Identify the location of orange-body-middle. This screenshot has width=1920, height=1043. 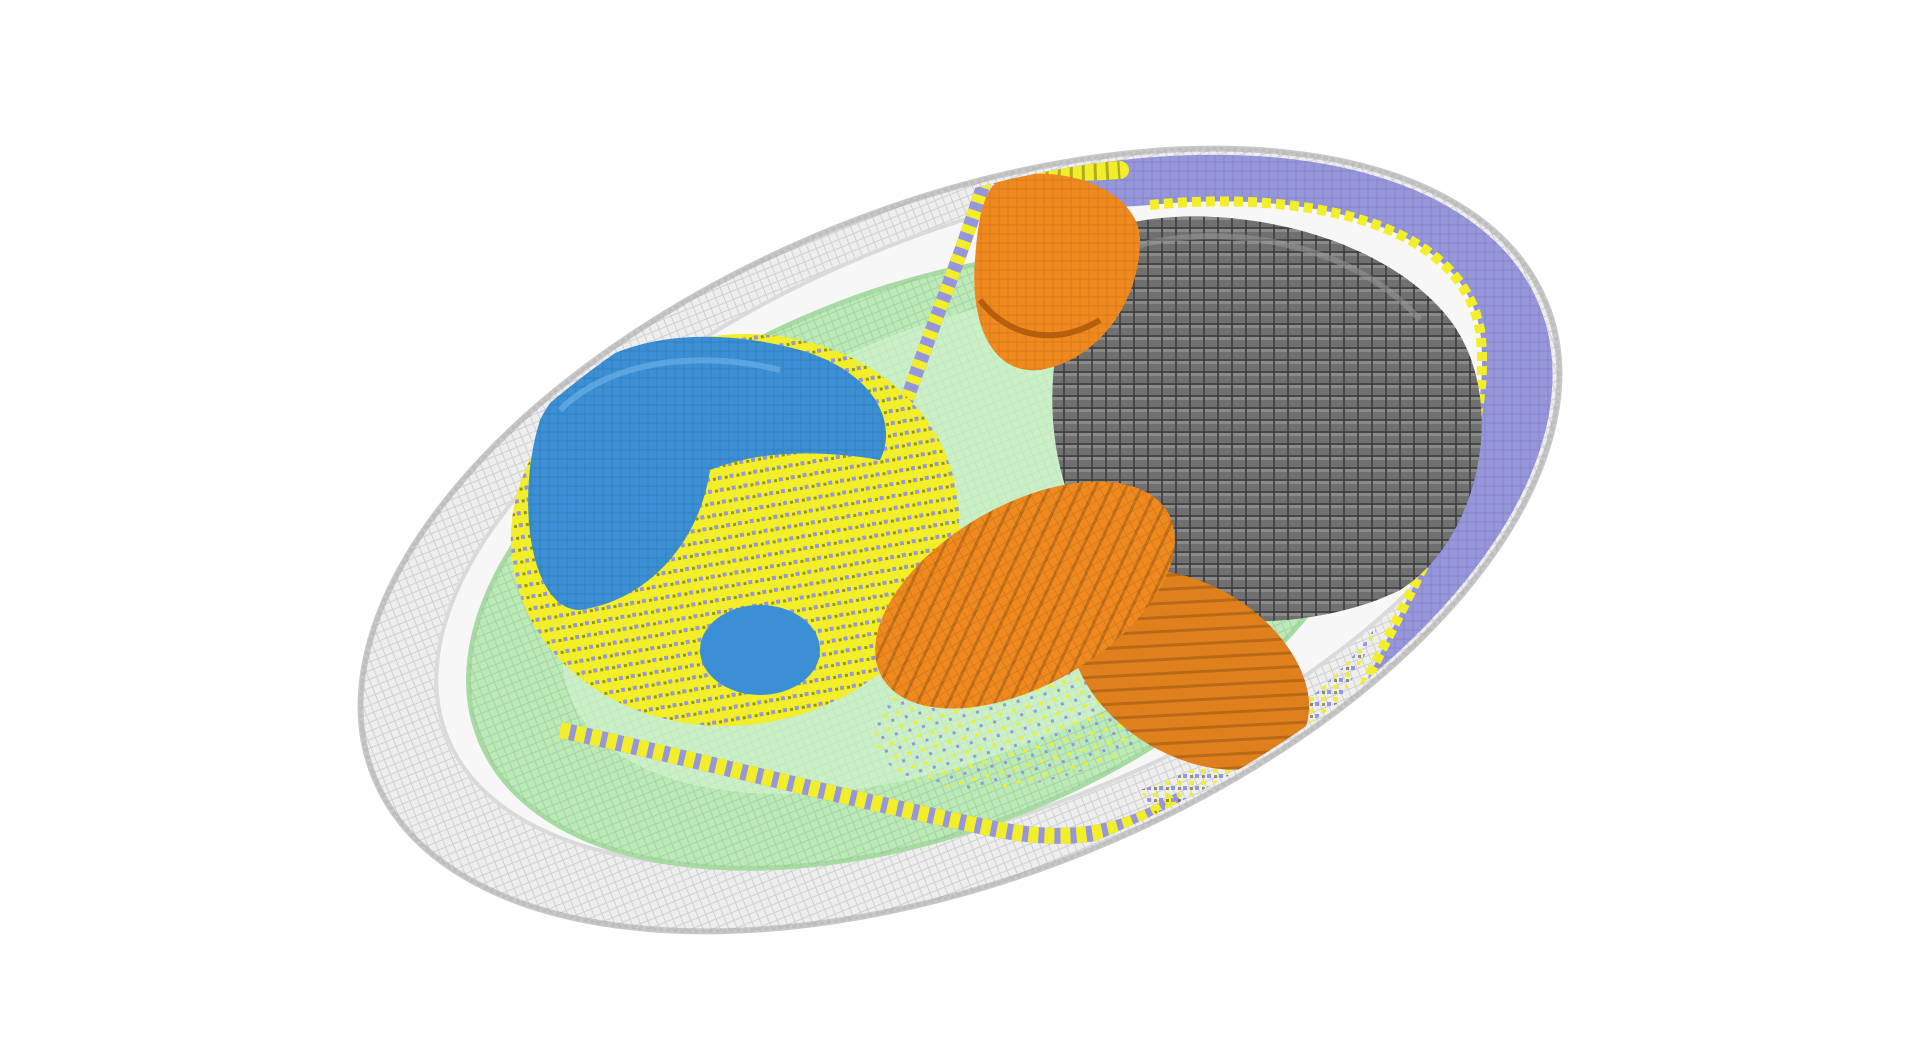
(1025, 595).